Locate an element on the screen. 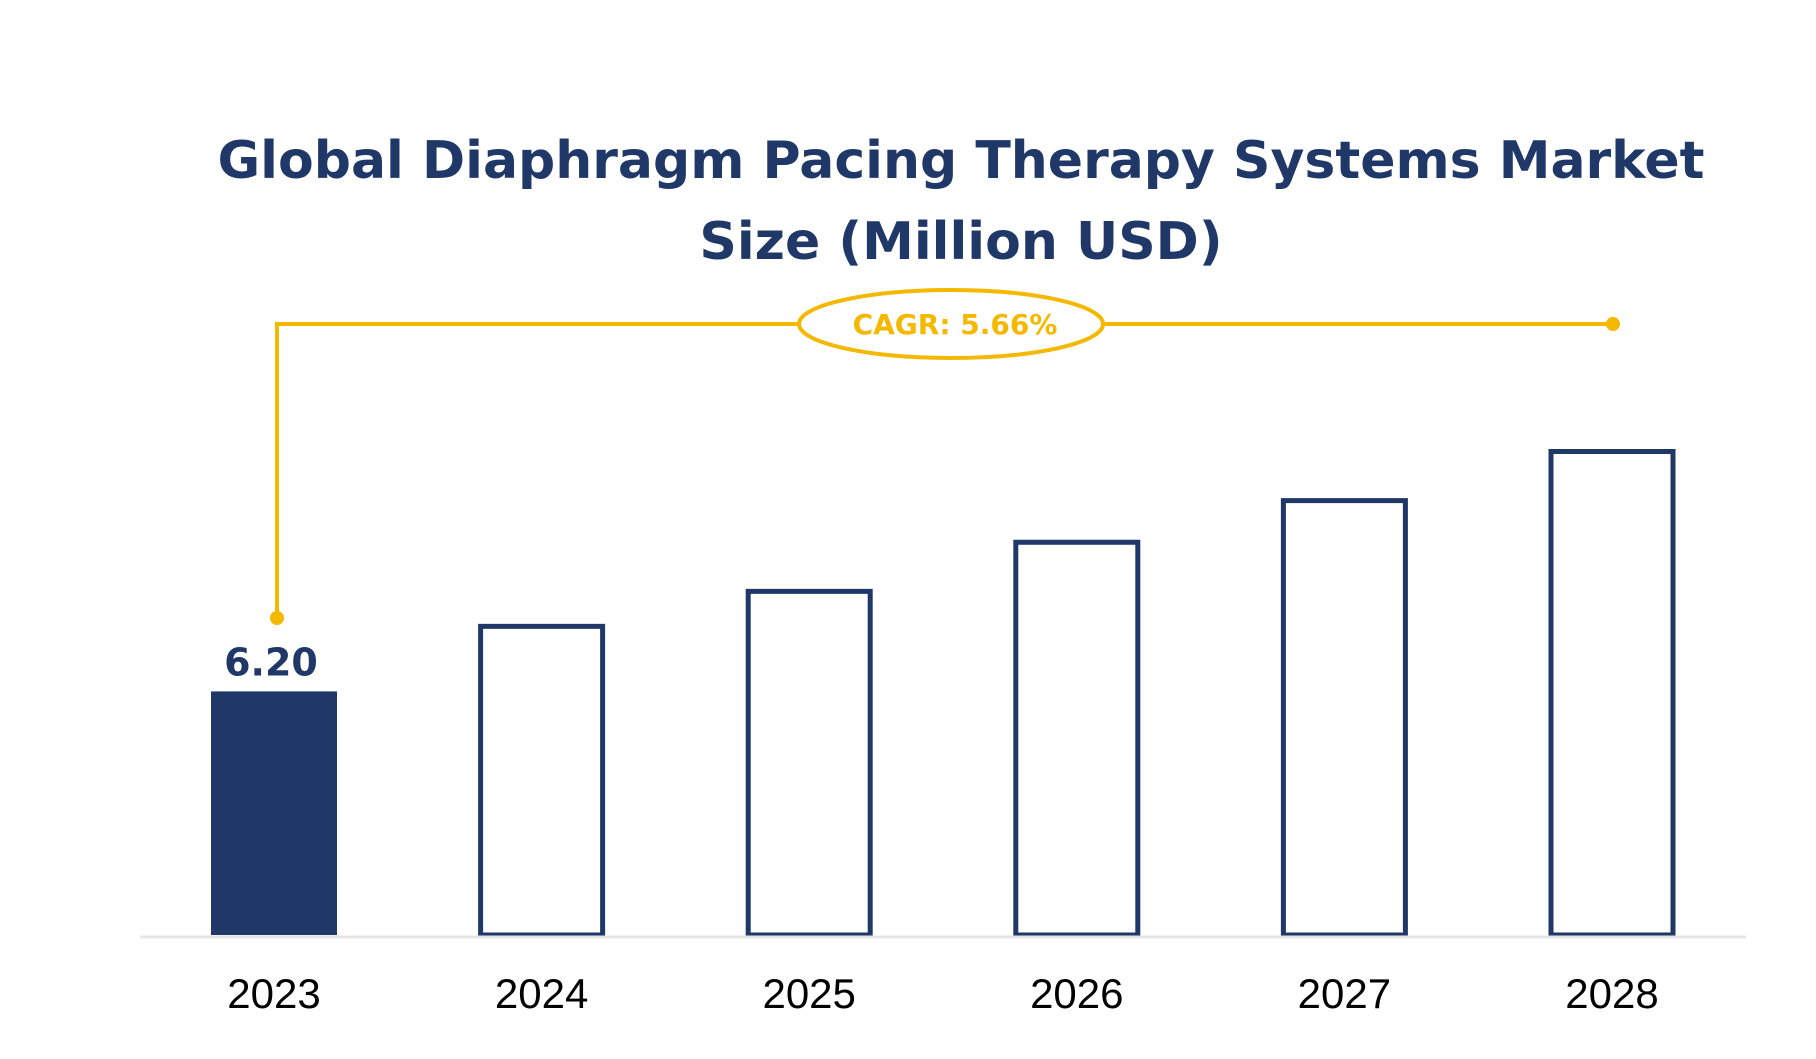  cagr-connector-line is located at coordinates (537, 470).